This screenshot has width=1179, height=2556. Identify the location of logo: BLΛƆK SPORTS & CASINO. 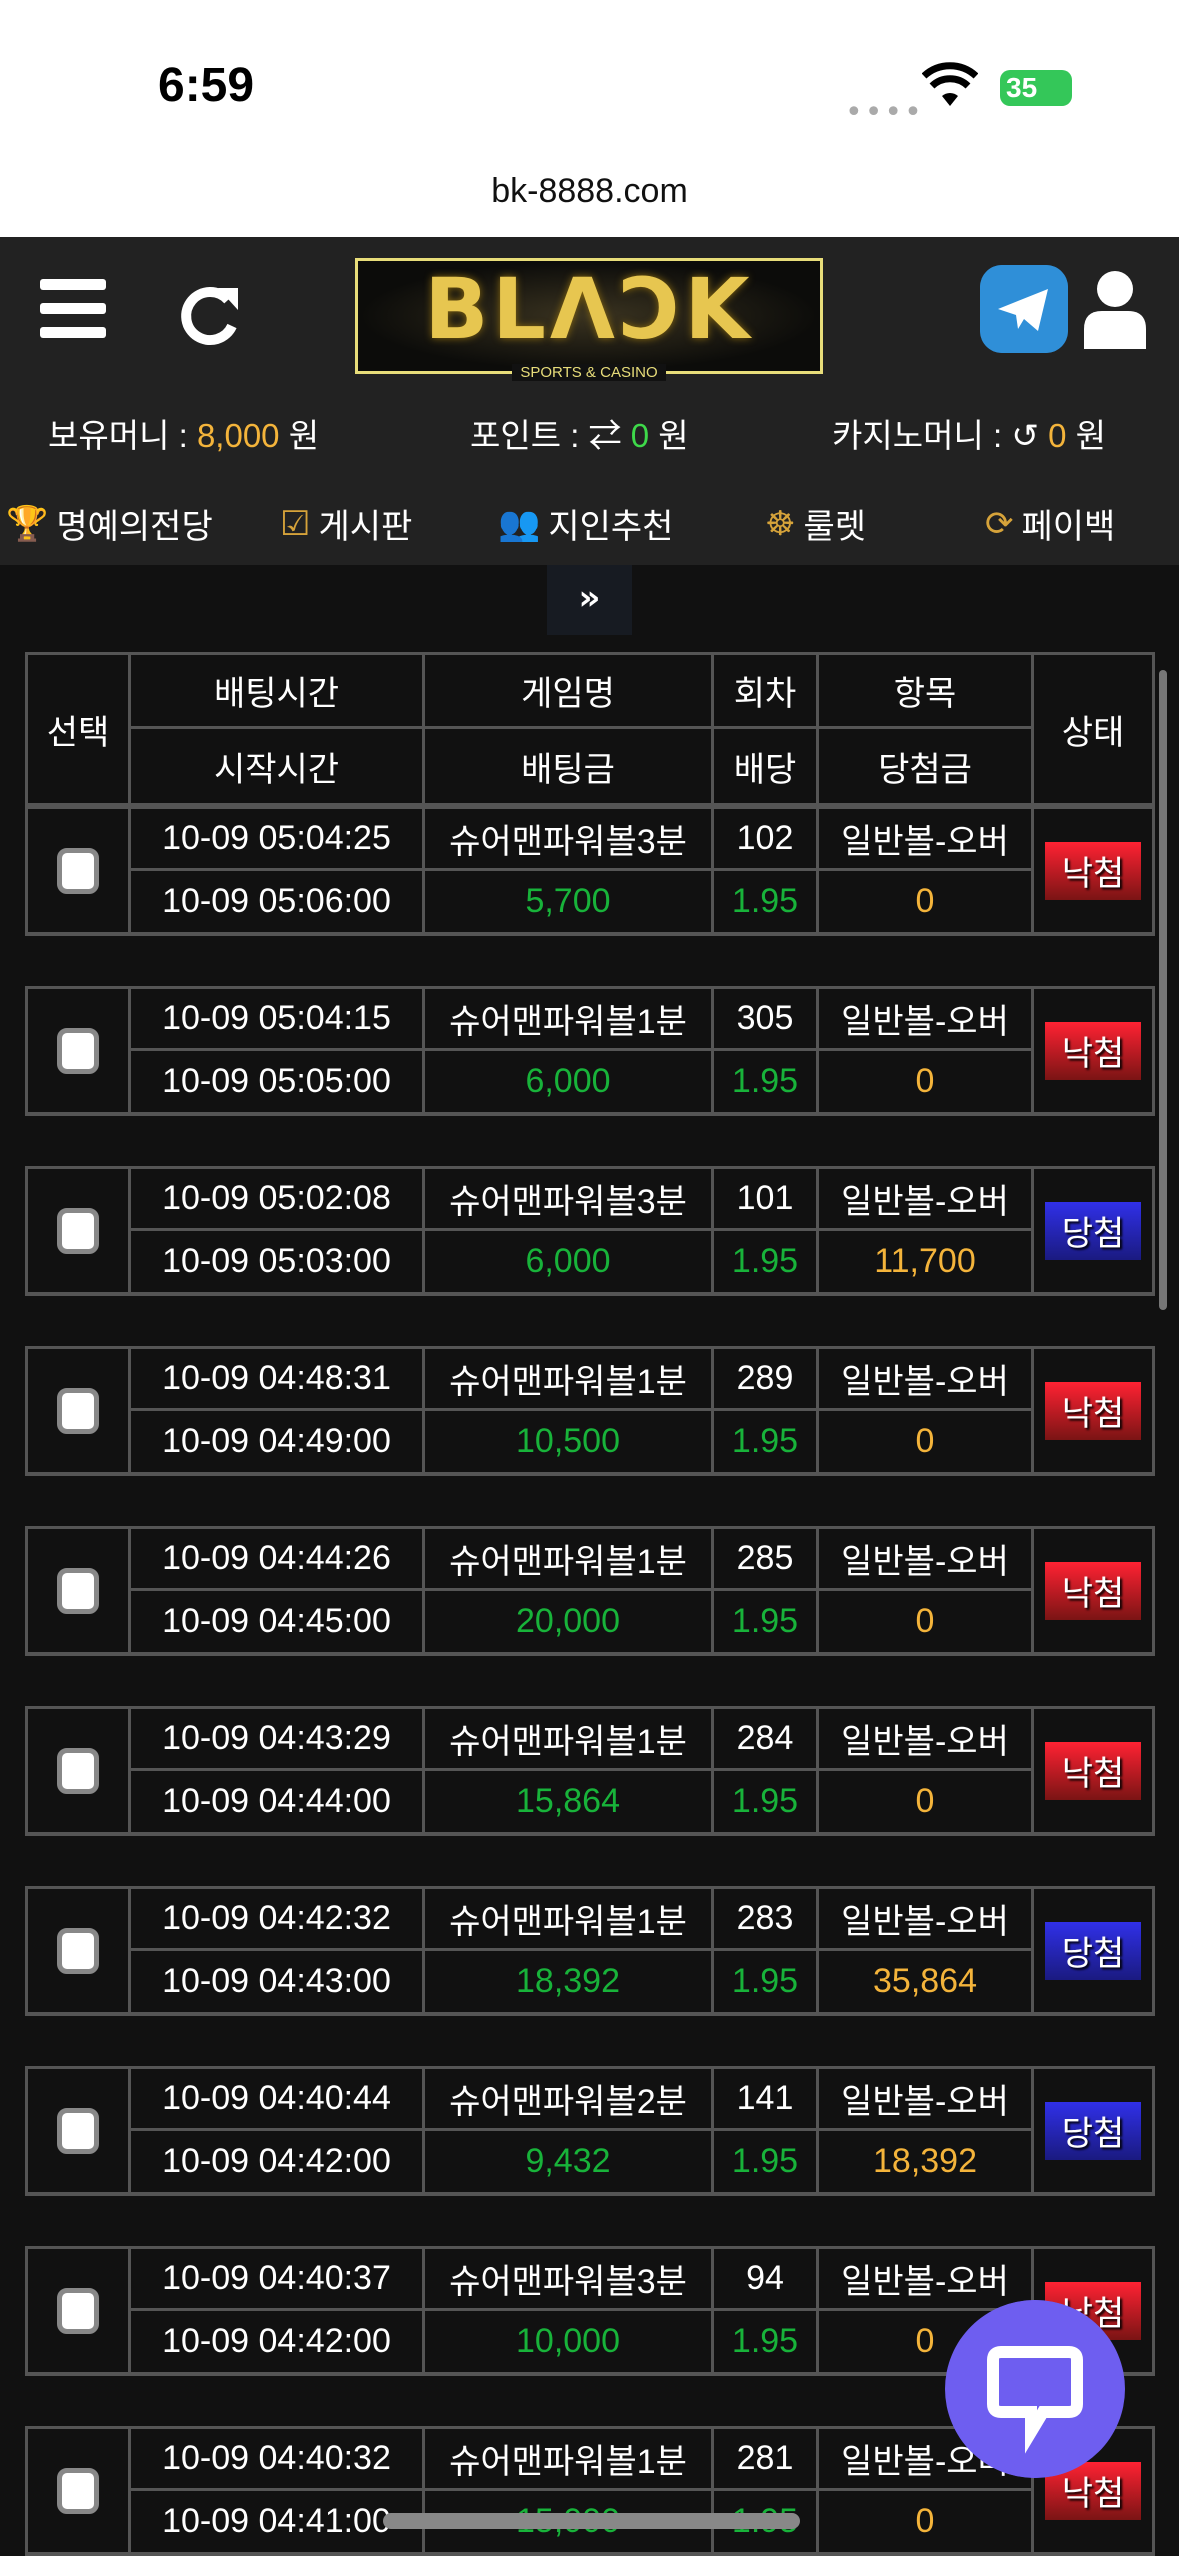
(589, 319).